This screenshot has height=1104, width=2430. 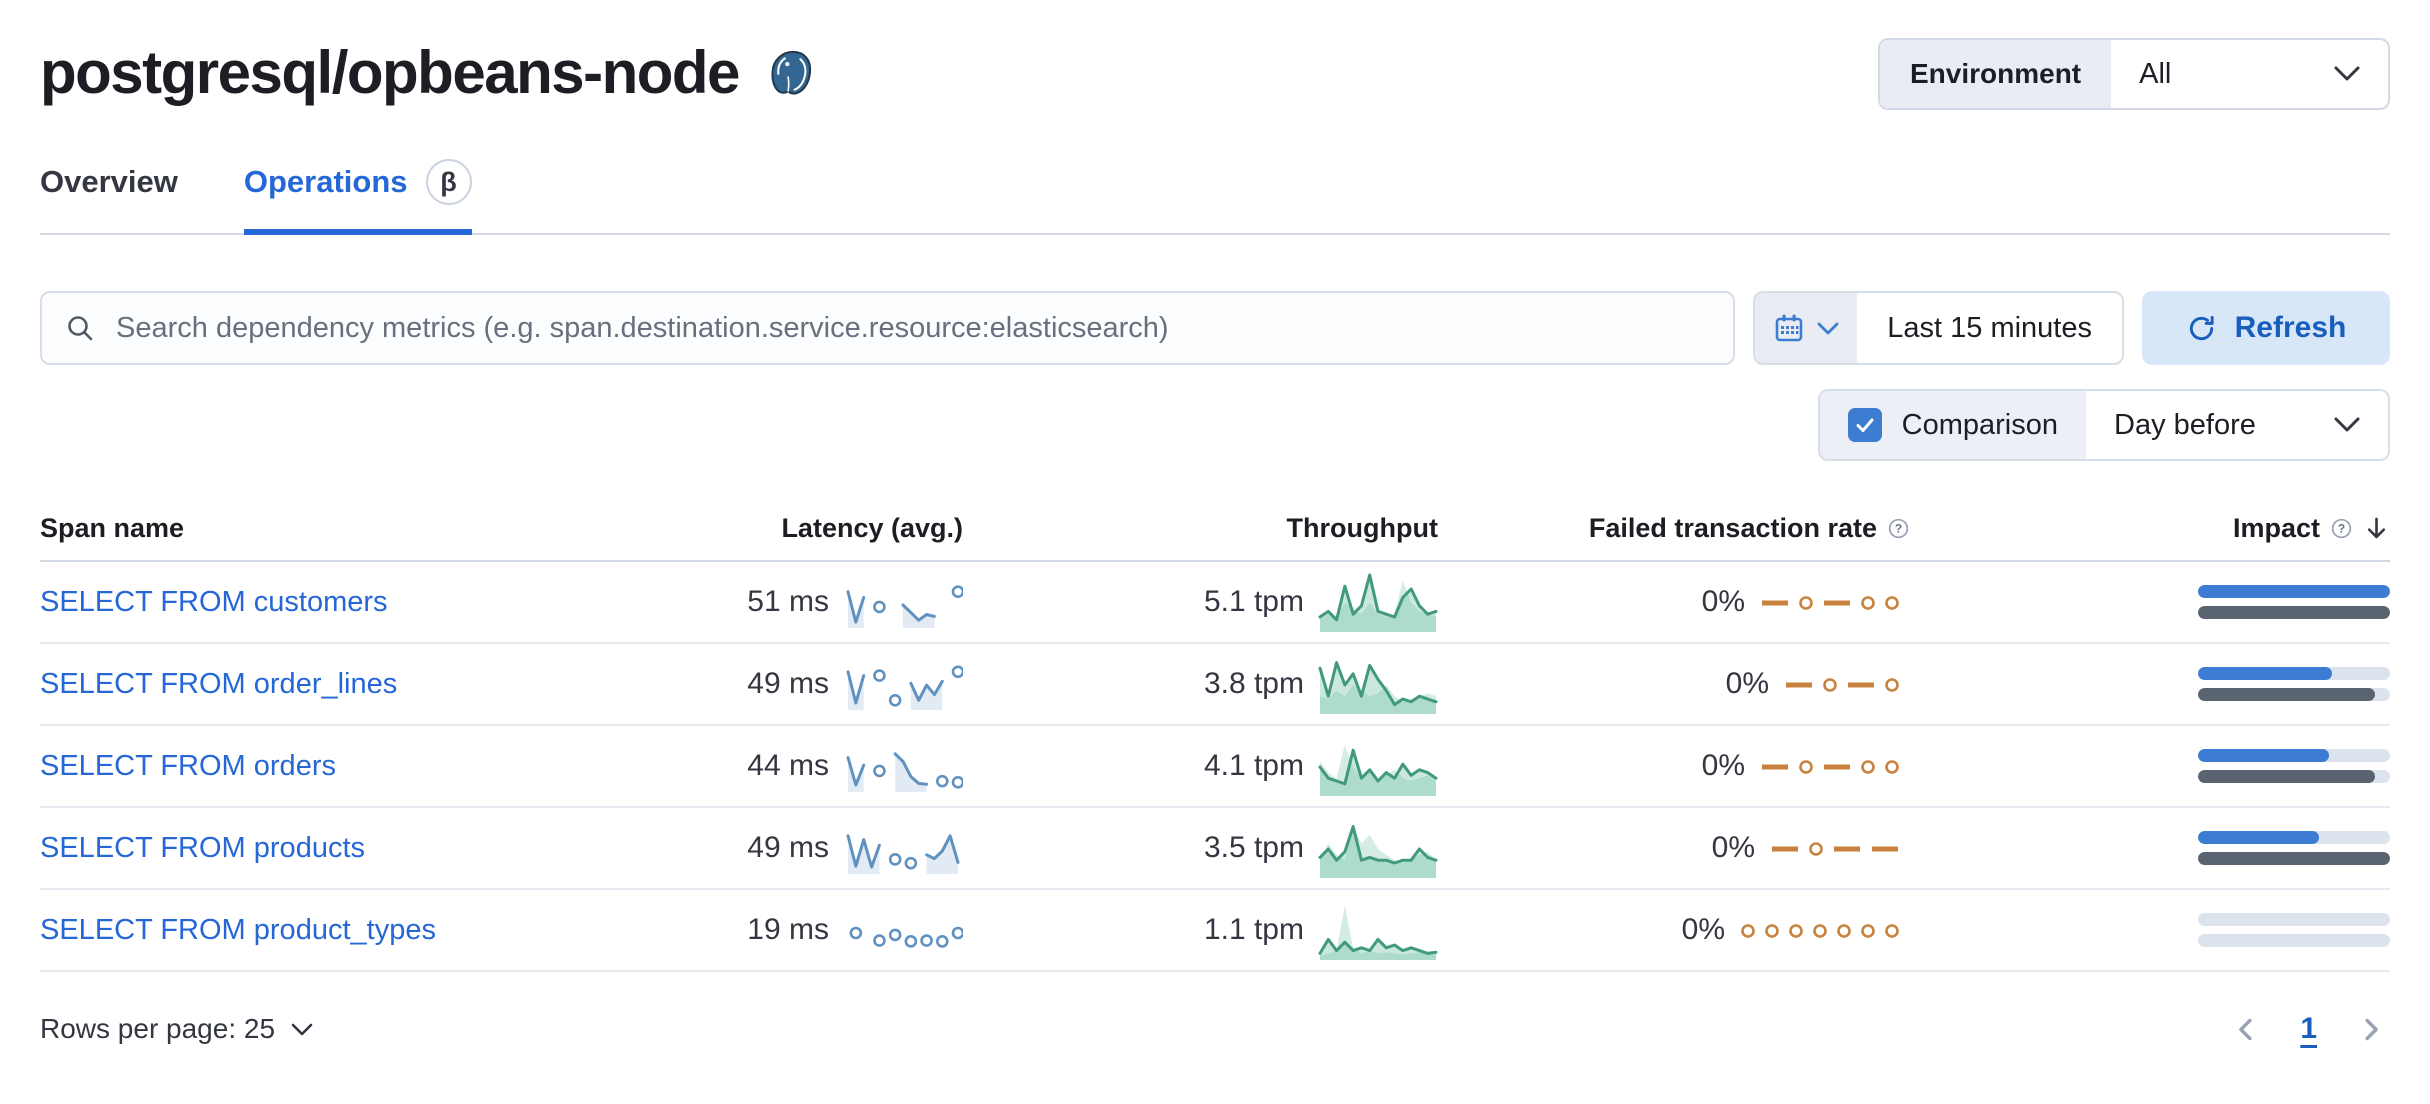 What do you see at coordinates (238, 929) in the screenshot?
I see `span-name-link: SELECT FROM product_types` at bounding box center [238, 929].